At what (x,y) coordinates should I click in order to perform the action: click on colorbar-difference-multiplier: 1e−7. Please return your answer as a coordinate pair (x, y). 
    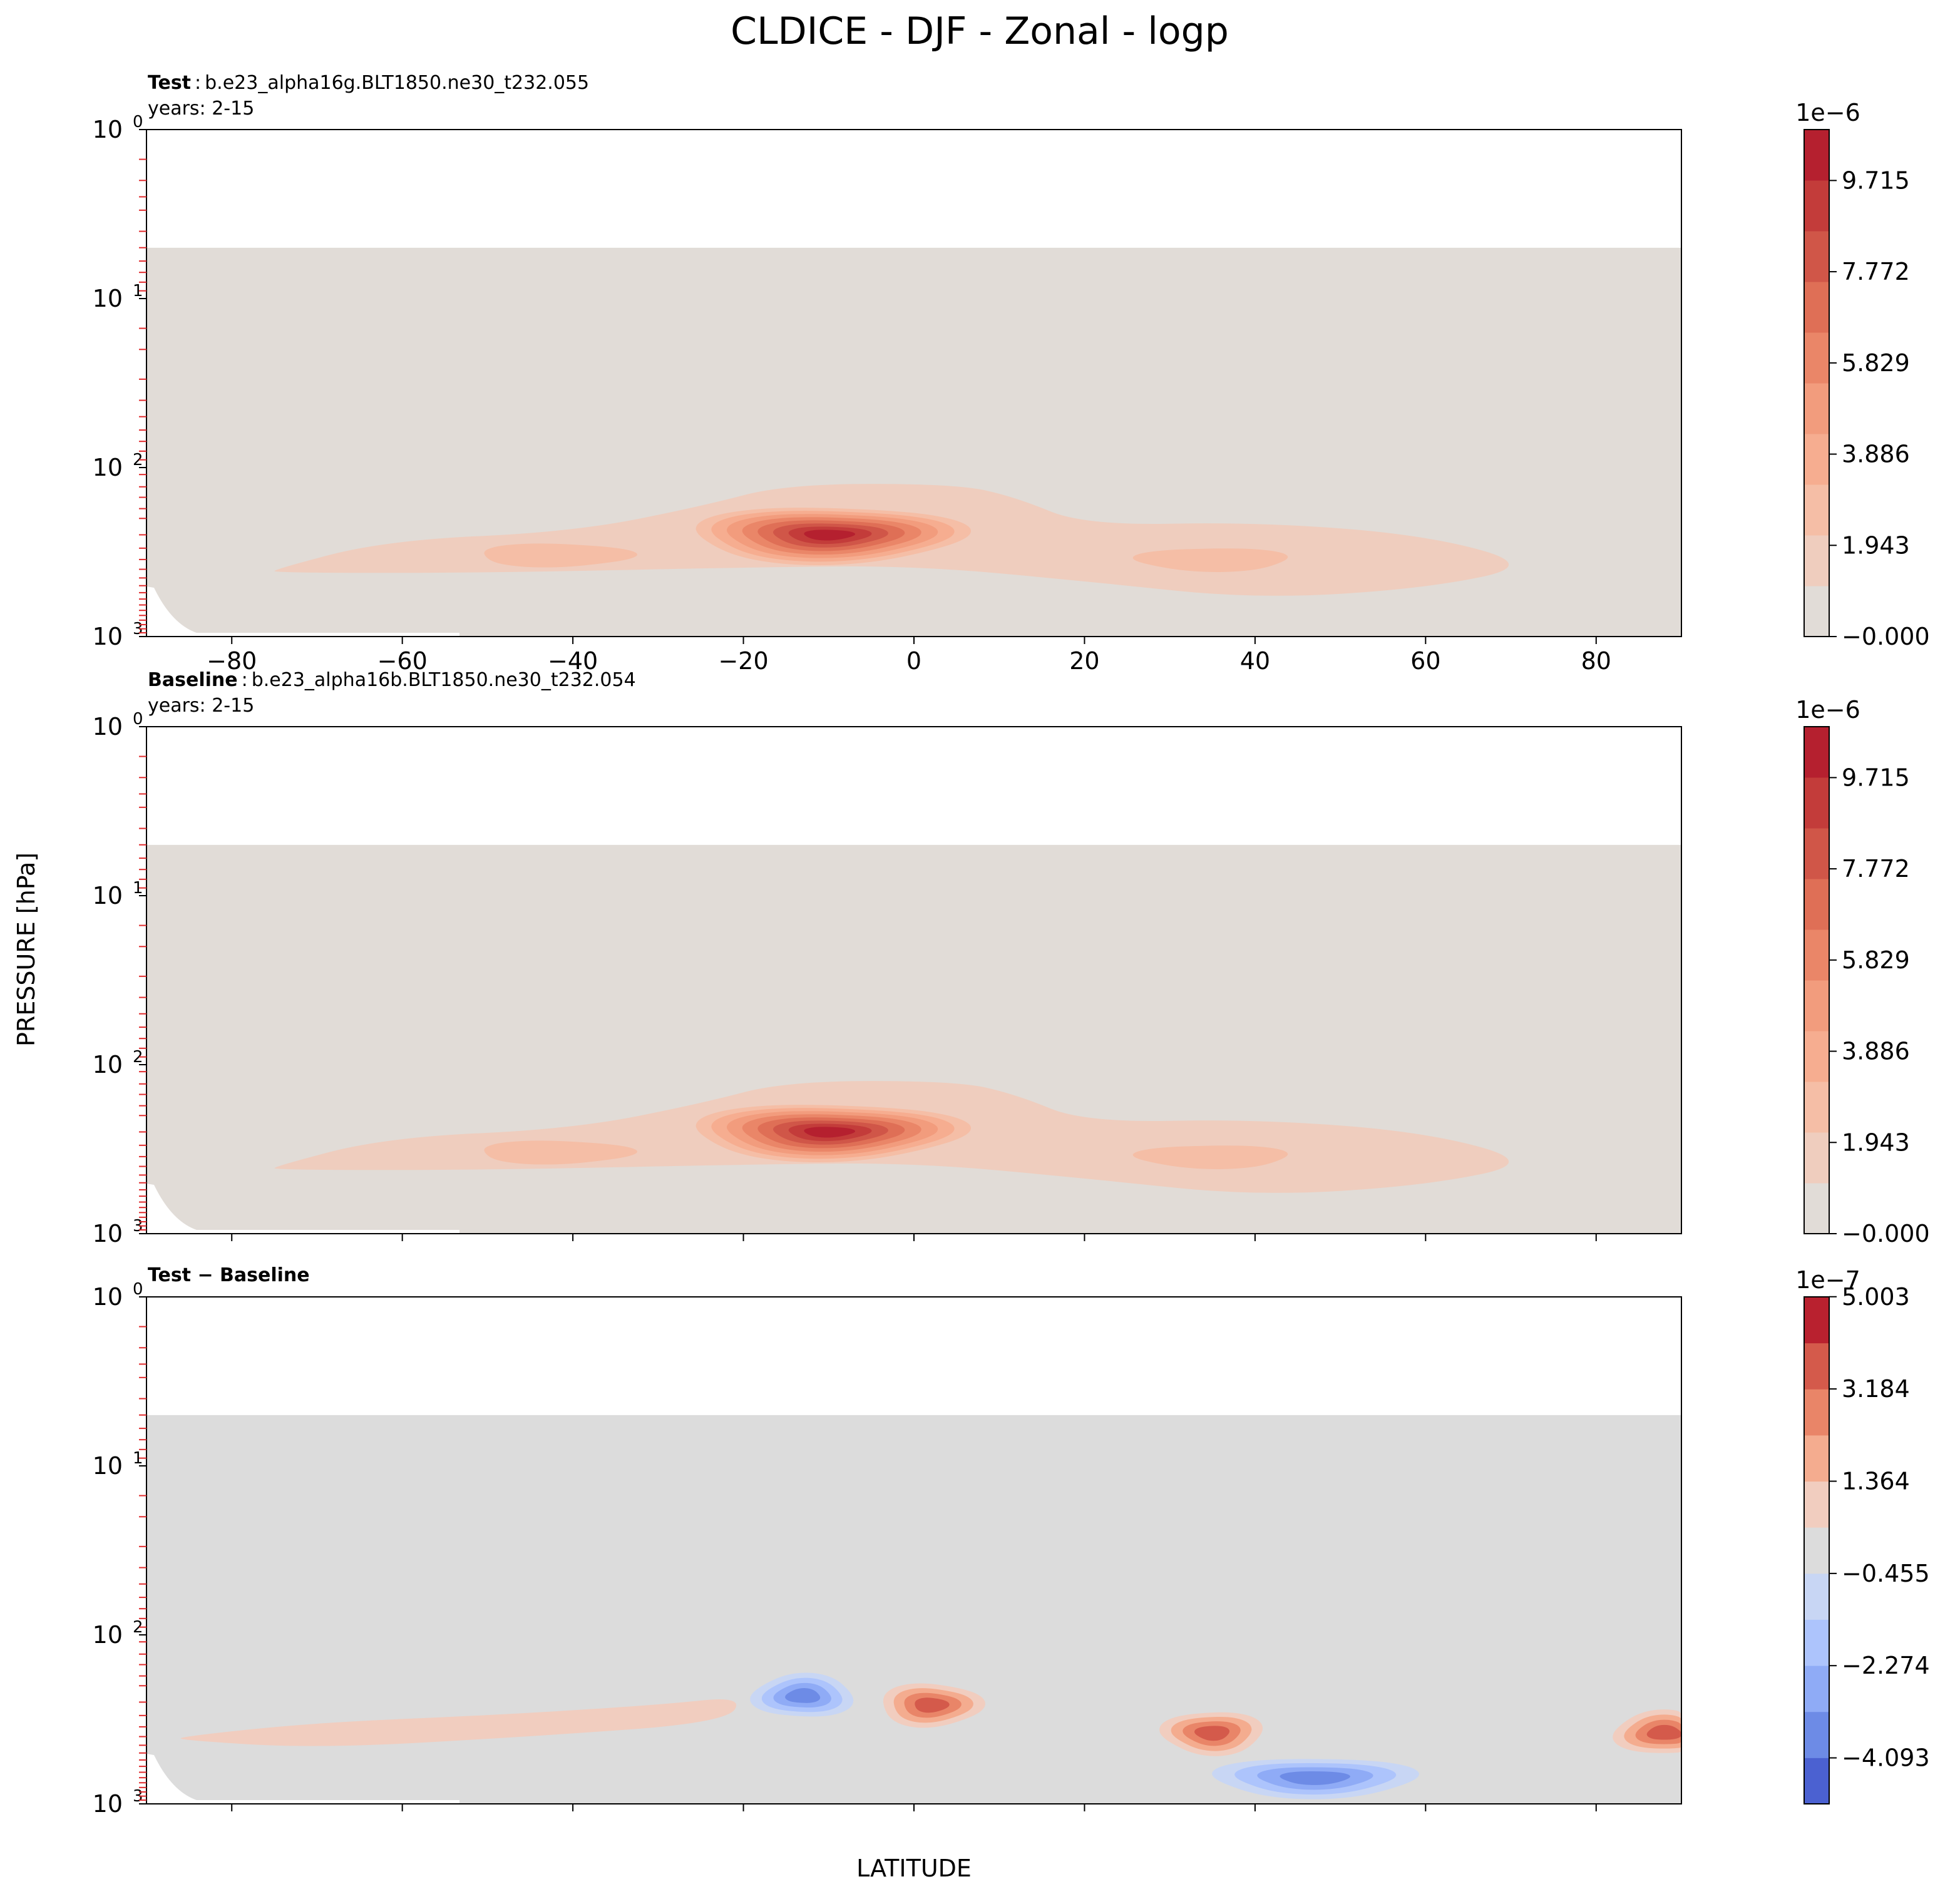
    Looking at the image, I should click on (1827, 1280).